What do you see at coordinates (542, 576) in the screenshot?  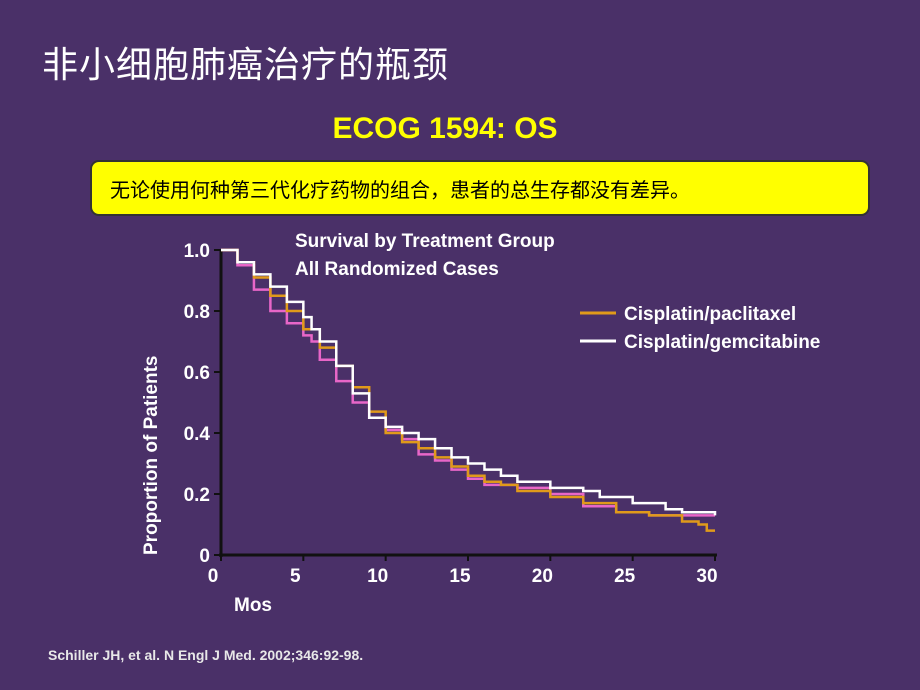 I see `x-tick-label: 20` at bounding box center [542, 576].